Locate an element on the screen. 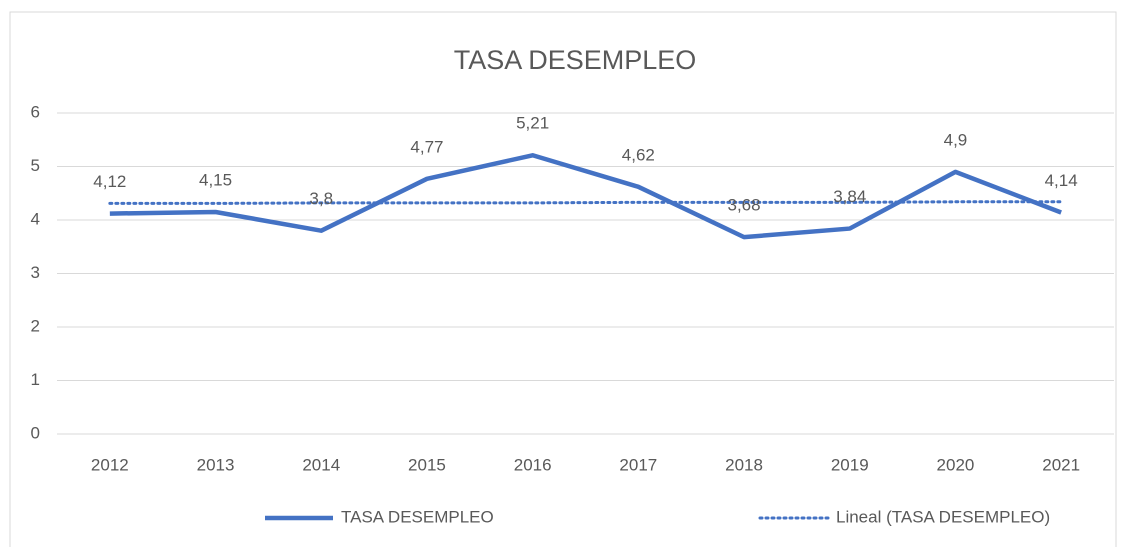 This screenshot has height=552, width=1126. data-label: 4,77 is located at coordinates (426, 146).